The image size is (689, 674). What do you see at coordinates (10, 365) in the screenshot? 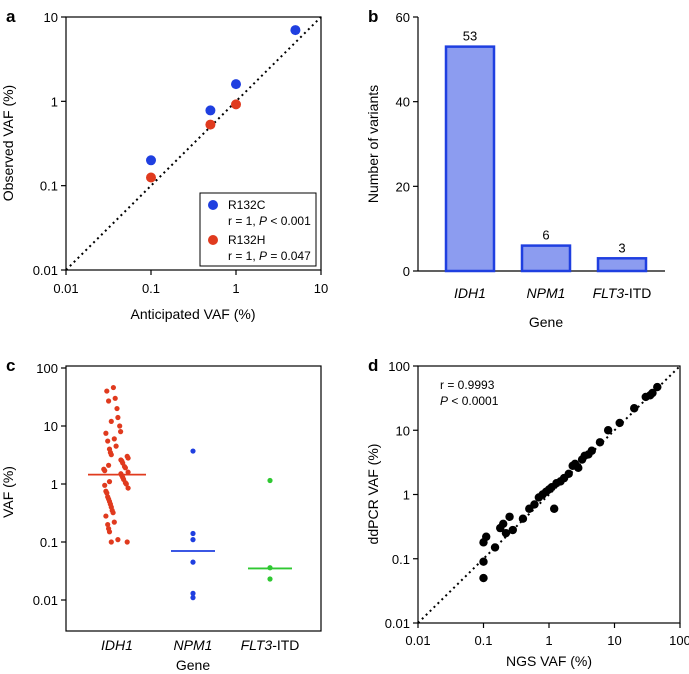
I see `panel-c-label: c` at bounding box center [10, 365].